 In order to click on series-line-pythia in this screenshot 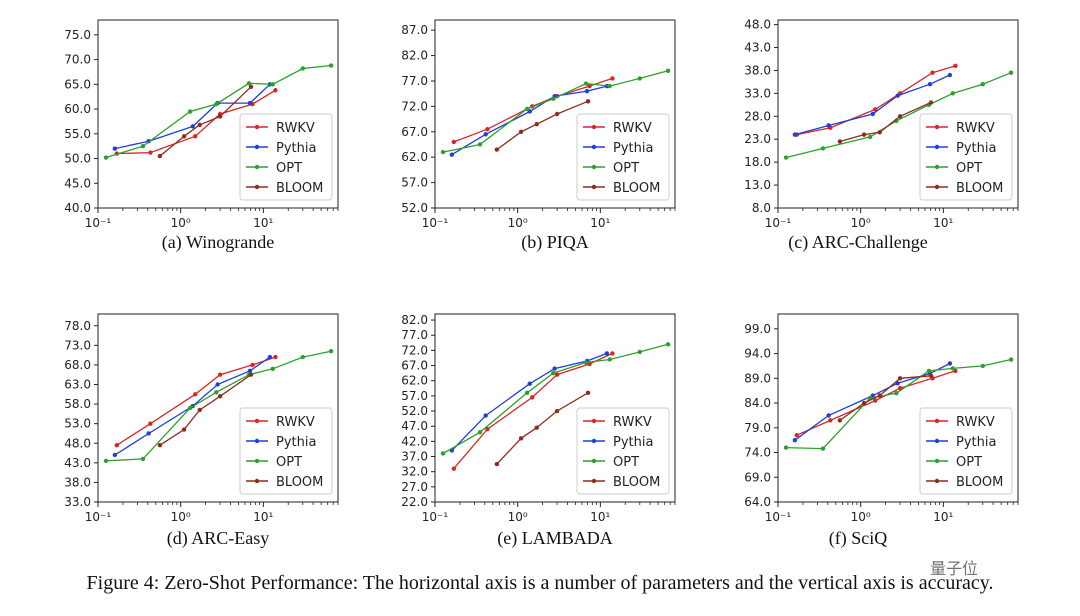, I will do `click(192, 406)`.